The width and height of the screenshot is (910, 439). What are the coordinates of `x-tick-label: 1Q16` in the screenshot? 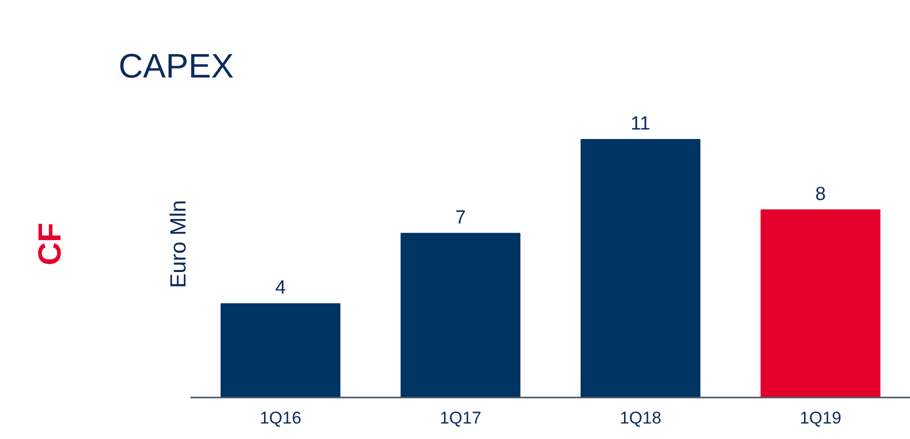 It's located at (281, 418).